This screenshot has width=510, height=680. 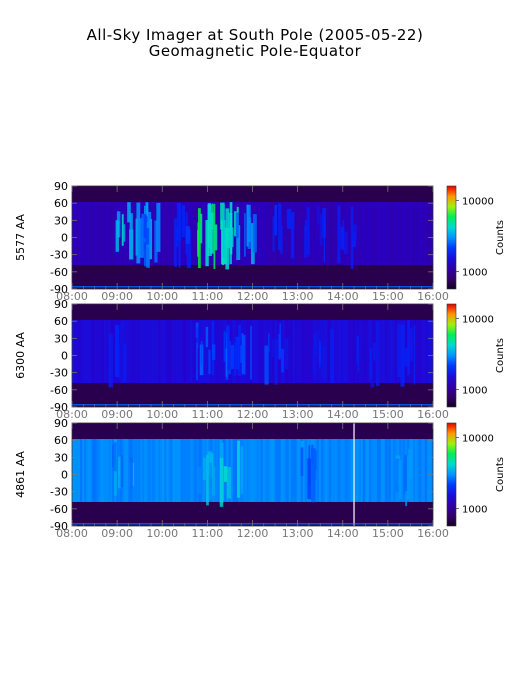 I want to click on chart-subtitle: Geomagnetic Pole-Equator, so click(x=255, y=51).